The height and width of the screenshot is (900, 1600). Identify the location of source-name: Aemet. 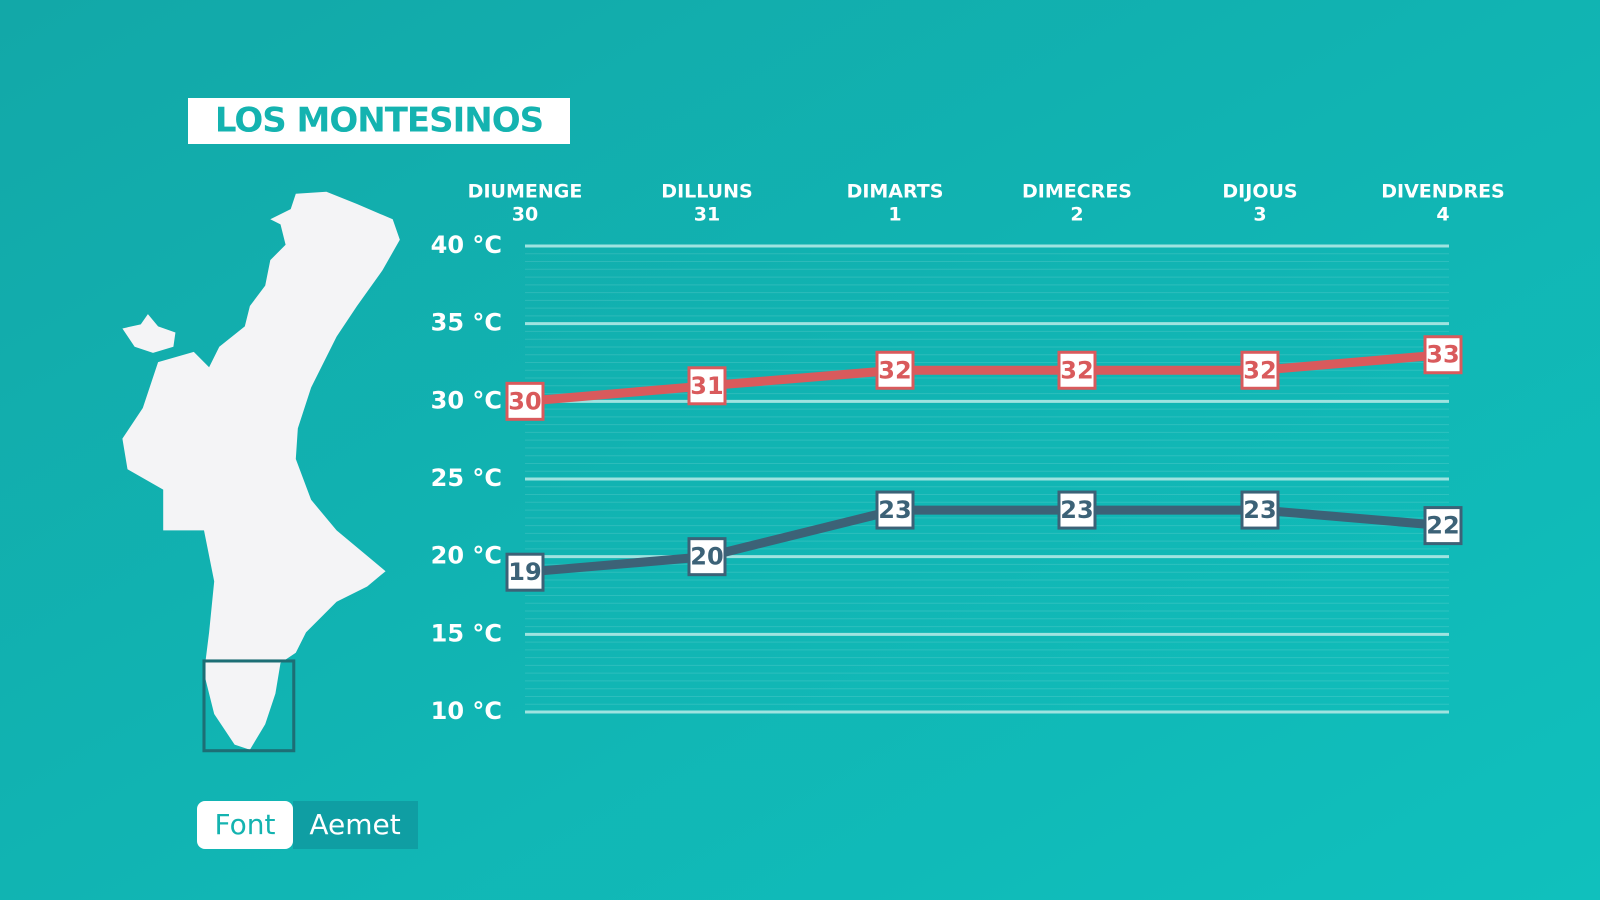
(354, 824).